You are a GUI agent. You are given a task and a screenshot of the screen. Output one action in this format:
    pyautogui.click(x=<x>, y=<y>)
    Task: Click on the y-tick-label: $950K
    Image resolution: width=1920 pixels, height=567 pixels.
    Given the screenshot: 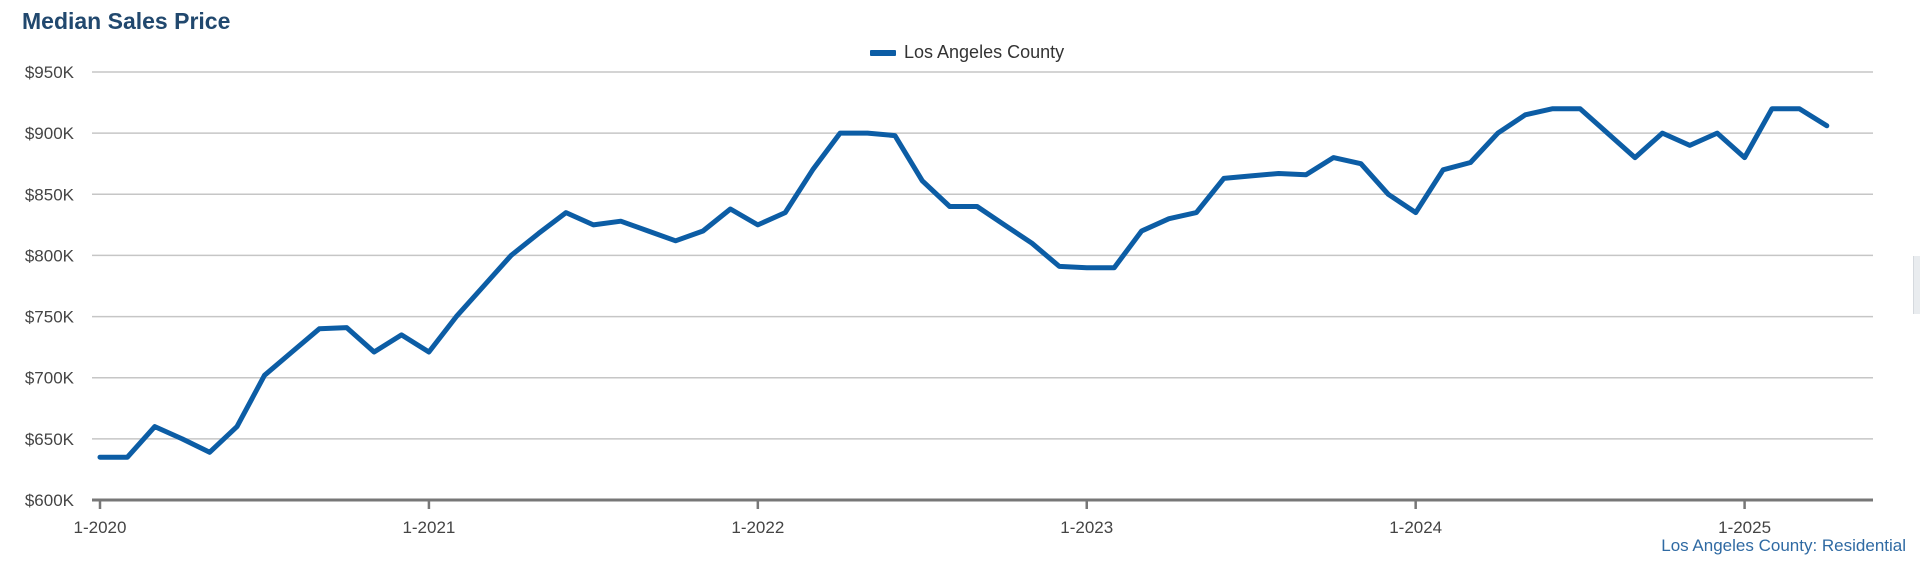 What is the action you would take?
    pyautogui.click(x=50, y=72)
    